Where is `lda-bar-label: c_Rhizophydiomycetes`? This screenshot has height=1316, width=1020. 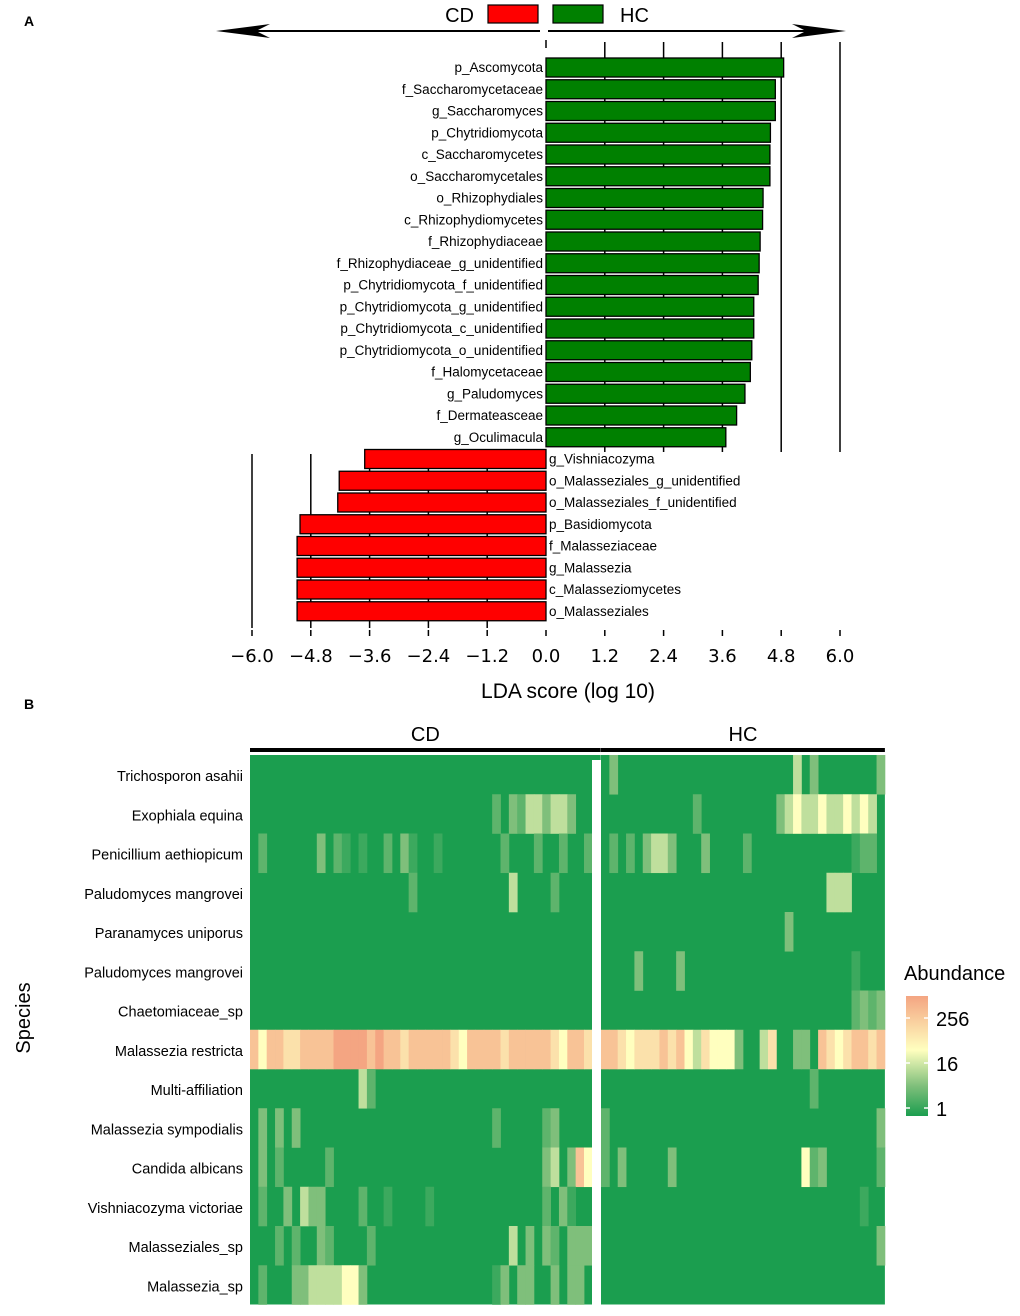
lda-bar-label: c_Rhizophydiomycetes is located at coordinates (473, 219).